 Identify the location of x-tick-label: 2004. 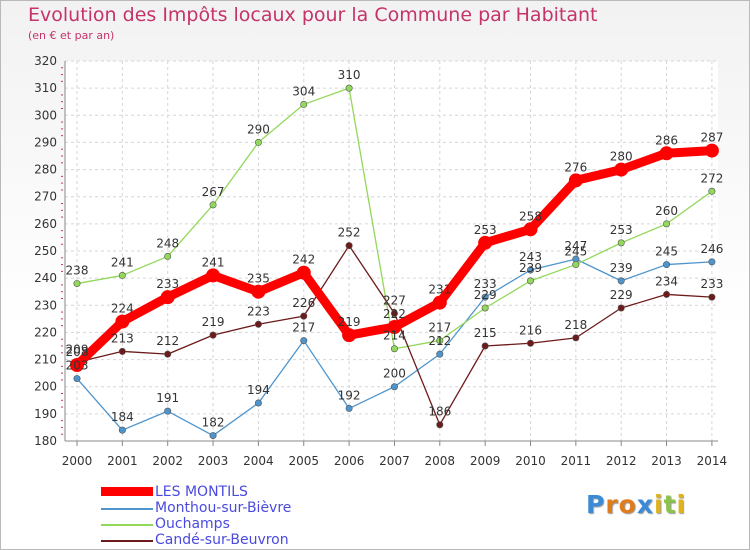
(258, 461).